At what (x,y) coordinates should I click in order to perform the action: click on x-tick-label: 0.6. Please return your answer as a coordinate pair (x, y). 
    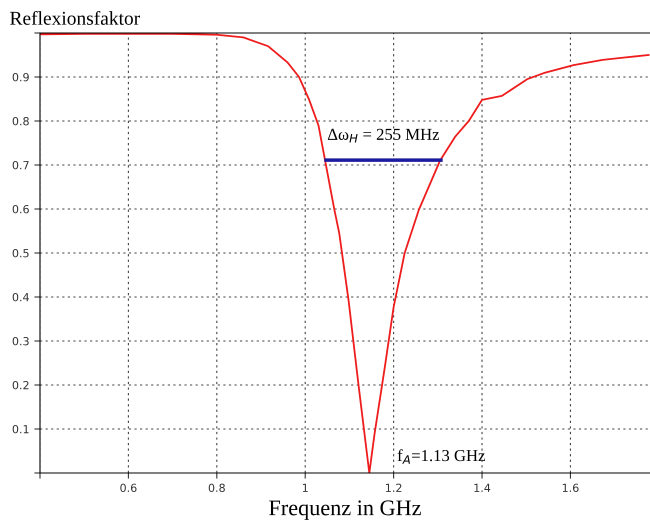
    Looking at the image, I should click on (128, 488).